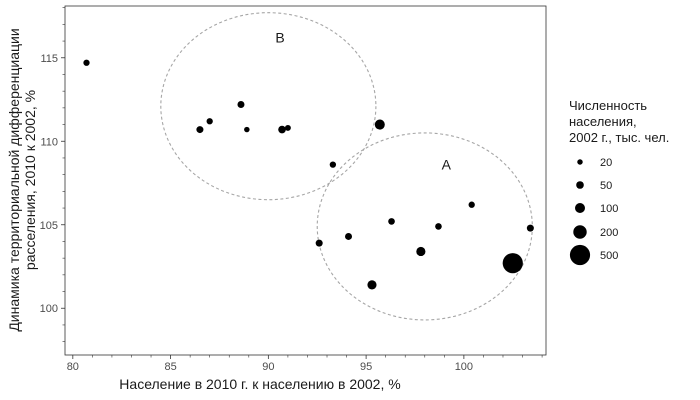  What do you see at coordinates (49, 59) in the screenshot?
I see `y-tick-label: 115` at bounding box center [49, 59].